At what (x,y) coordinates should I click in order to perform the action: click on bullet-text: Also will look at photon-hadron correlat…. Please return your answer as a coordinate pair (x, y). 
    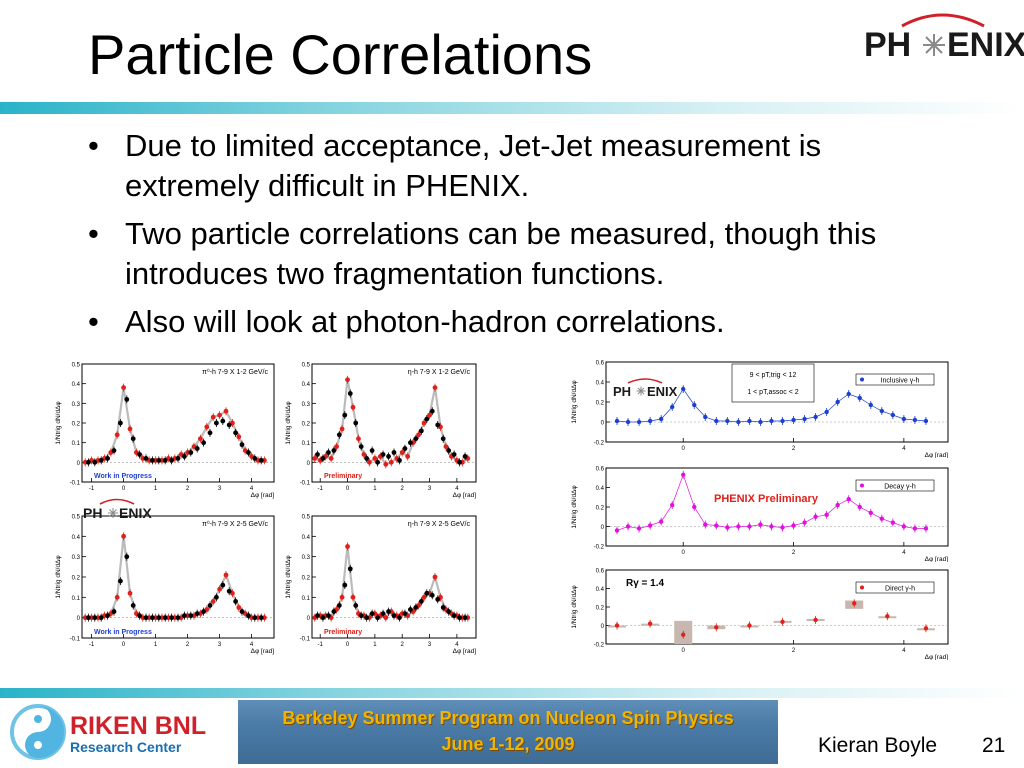
    Looking at the image, I should click on (425, 321).